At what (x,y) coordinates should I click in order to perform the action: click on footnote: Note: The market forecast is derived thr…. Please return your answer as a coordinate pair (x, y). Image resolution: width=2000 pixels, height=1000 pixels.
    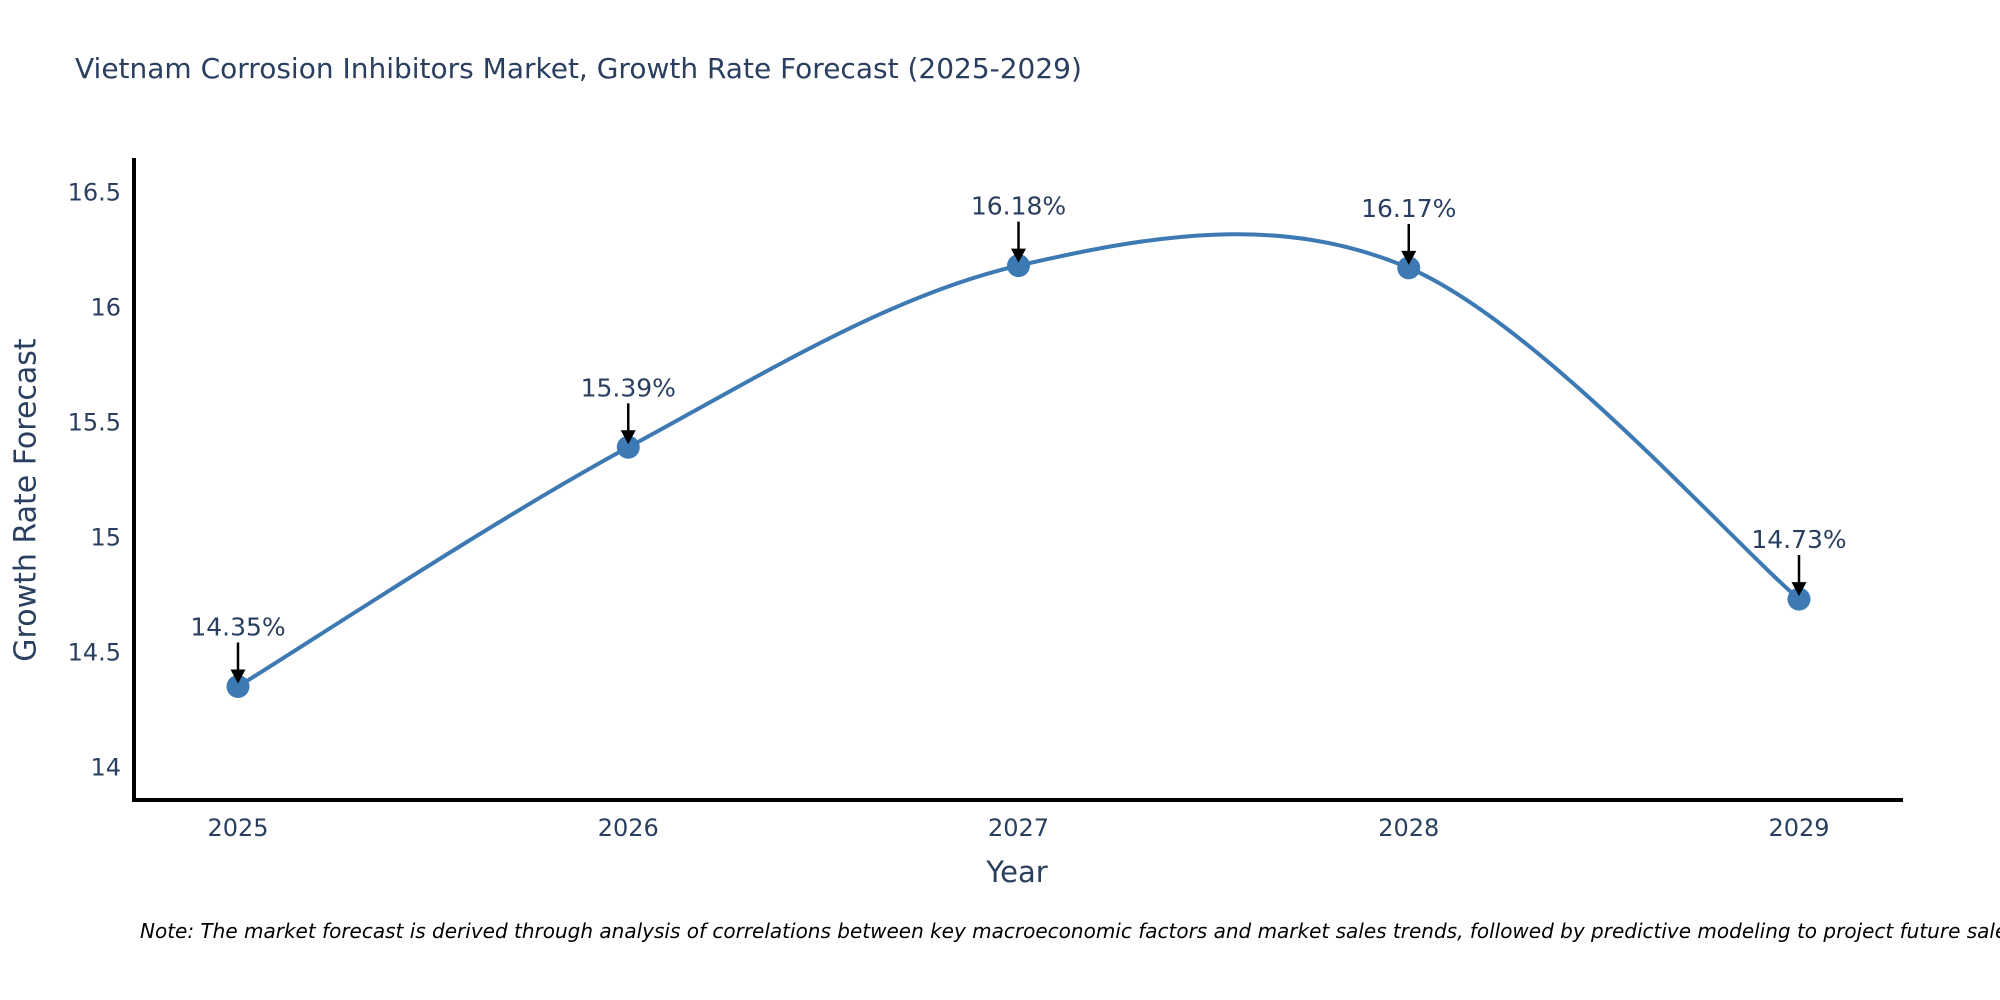
    Looking at the image, I should click on (1070, 931).